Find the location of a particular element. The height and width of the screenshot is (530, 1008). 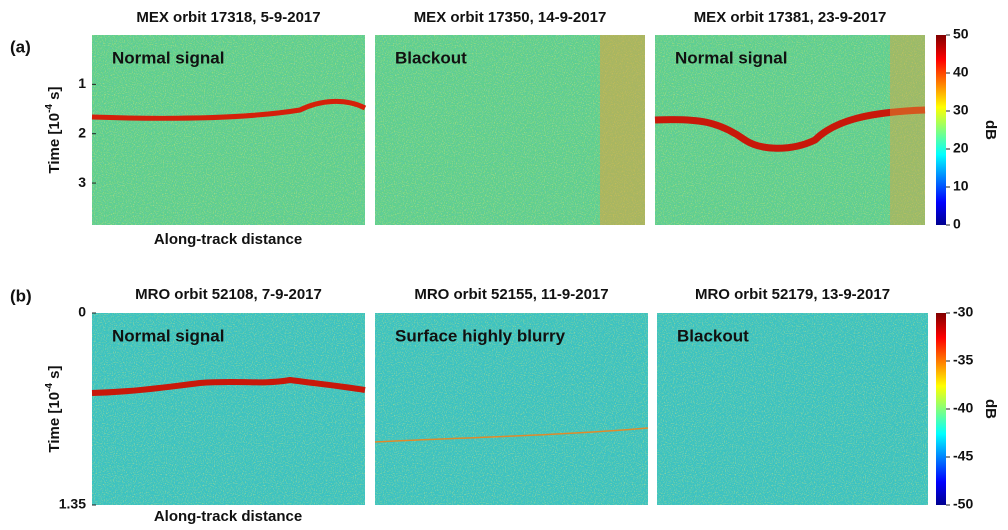

panel-label: (b) is located at coordinates (21, 295).